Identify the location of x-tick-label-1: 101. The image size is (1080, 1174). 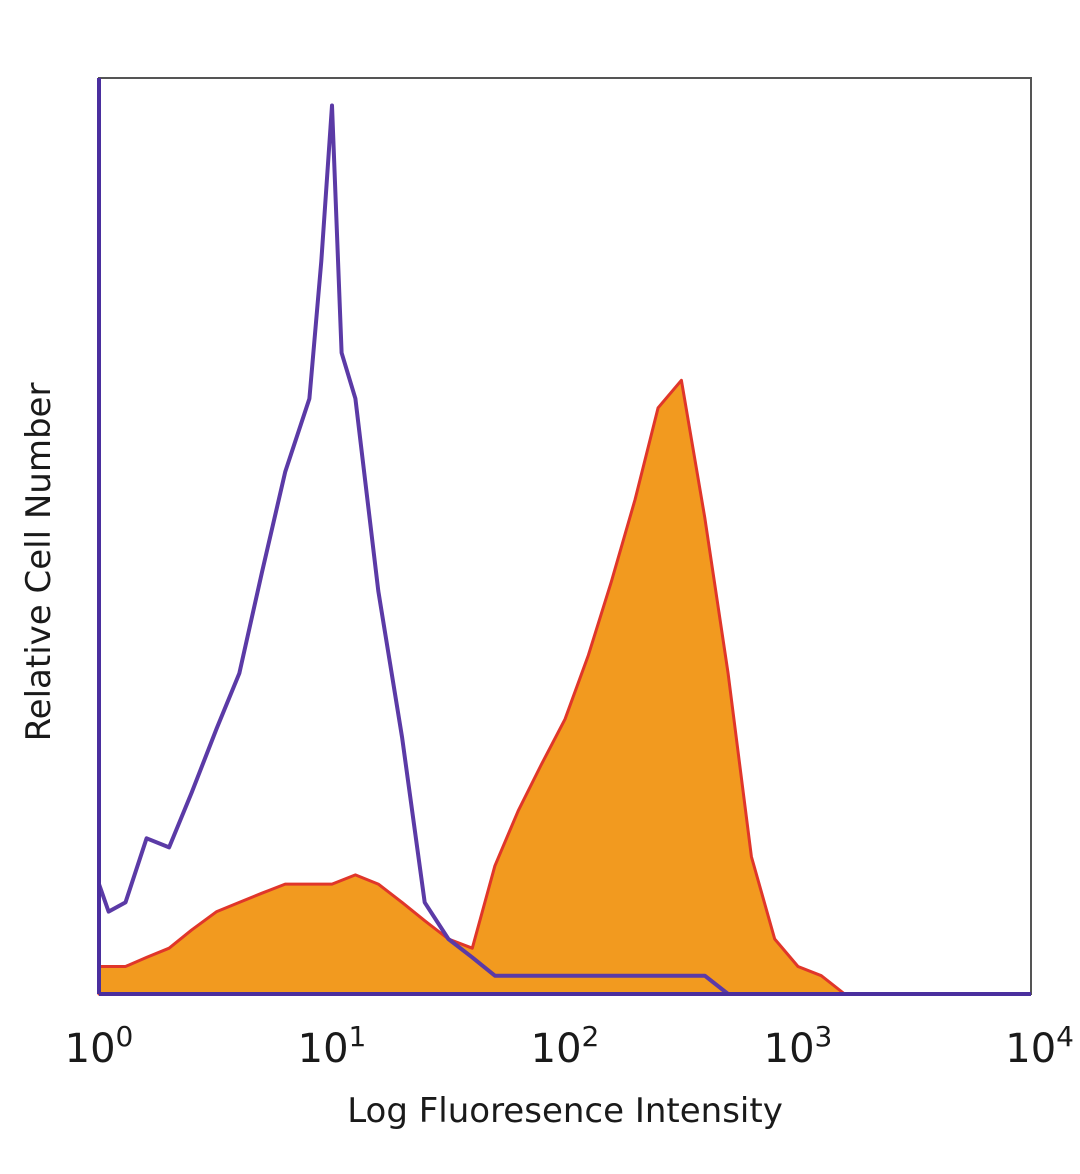
(332, 1046).